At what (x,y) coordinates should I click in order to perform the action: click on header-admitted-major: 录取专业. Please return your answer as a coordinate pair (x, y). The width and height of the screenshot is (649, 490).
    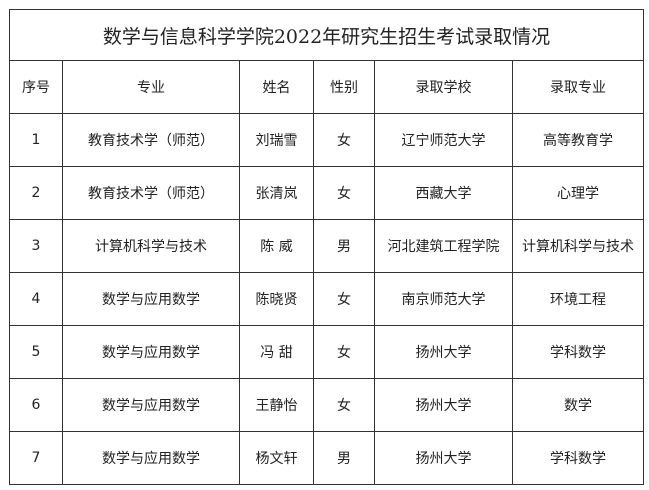
    Looking at the image, I should click on (578, 87).